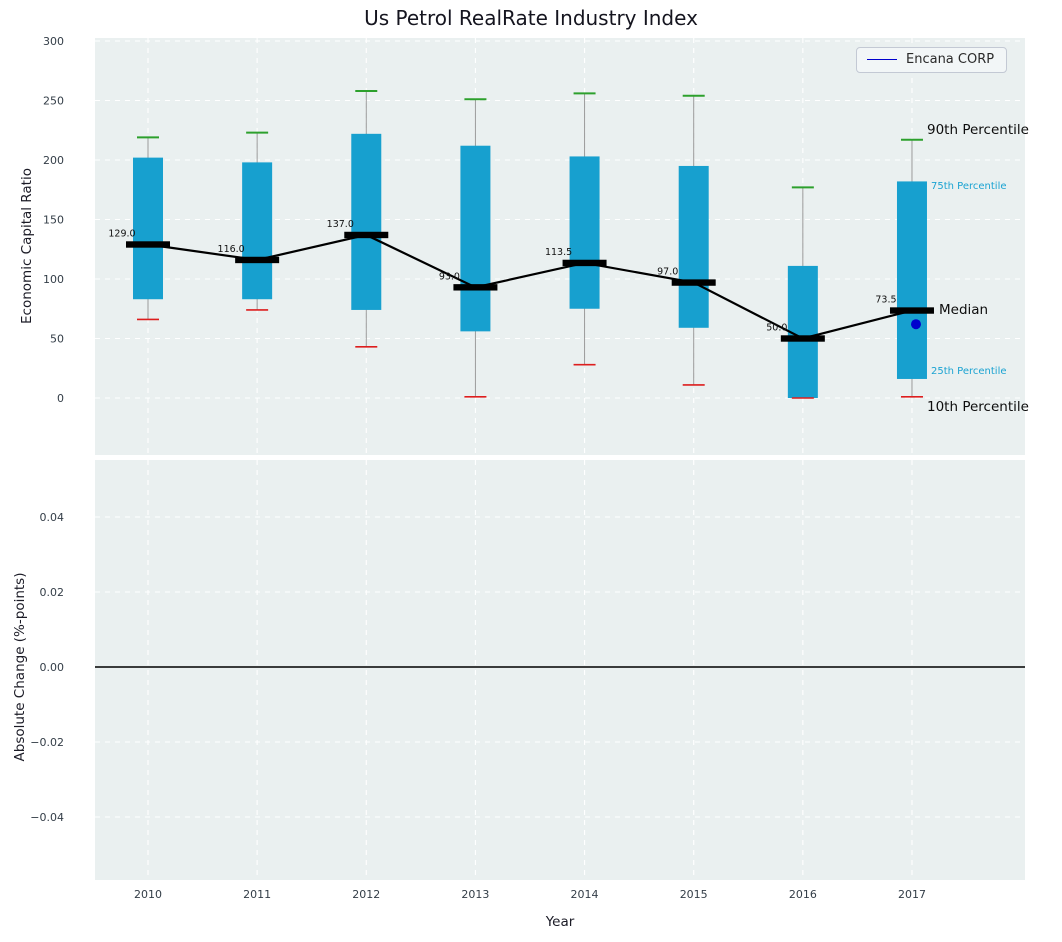  I want to click on median-value-label-2010: 129.0, so click(121, 233).